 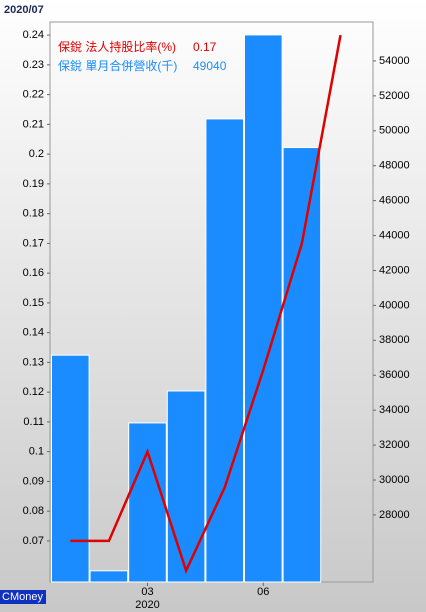 I want to click on legend-value: 0.17, so click(x=205, y=47).